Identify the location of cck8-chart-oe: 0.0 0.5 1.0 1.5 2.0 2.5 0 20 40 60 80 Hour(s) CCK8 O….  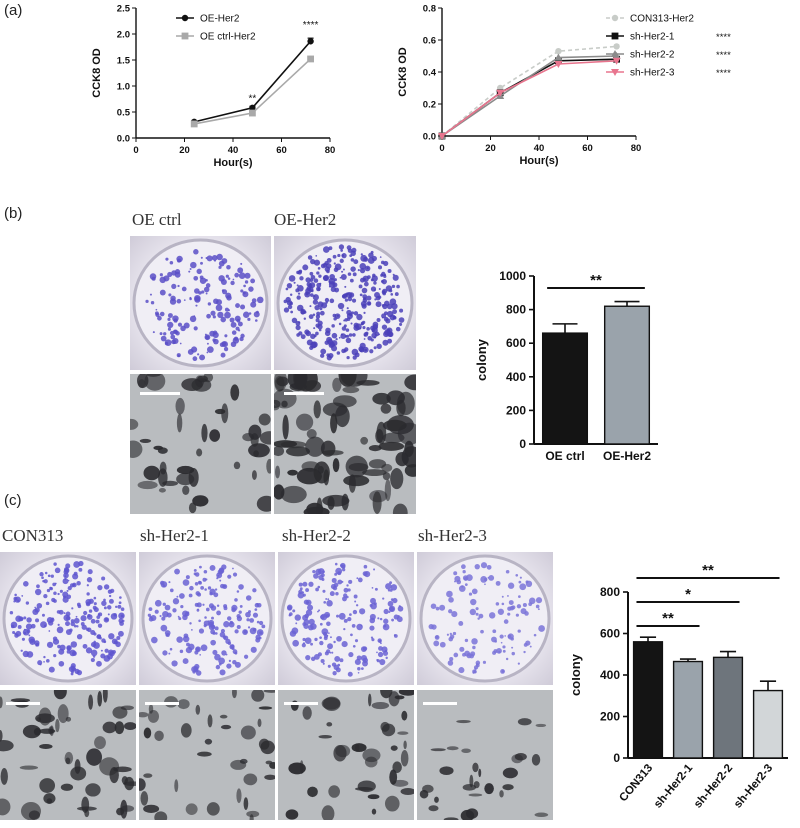
(213, 87).